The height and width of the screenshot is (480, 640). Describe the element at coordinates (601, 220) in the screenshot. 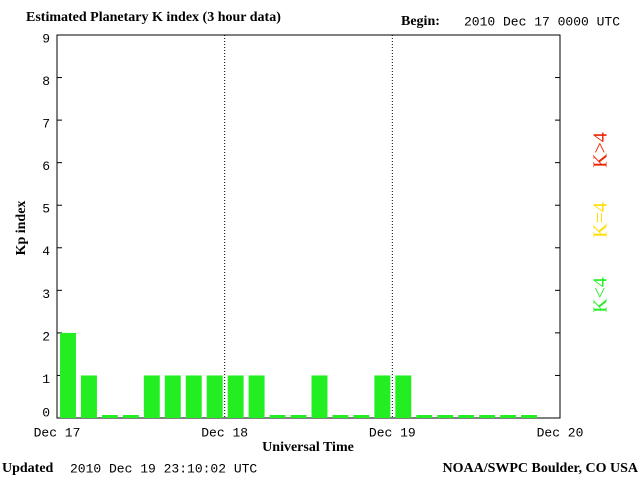

I see `legend-entry: K=4` at that location.